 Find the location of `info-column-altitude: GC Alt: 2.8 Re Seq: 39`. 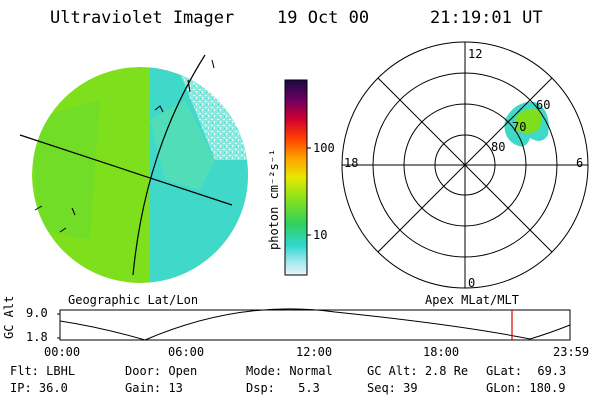

info-column-altitude: GC Alt: 2.8 Re Seq: 39 is located at coordinates (417, 380).